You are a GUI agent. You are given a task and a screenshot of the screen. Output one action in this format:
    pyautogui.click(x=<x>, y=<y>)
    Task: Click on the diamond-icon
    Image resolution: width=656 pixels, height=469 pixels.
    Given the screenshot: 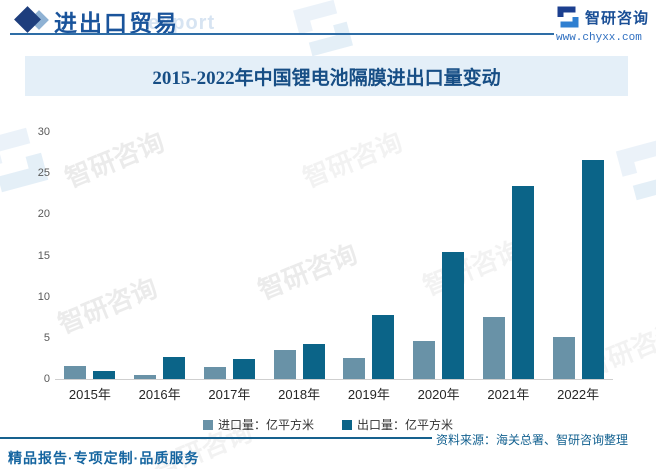 What is the action you would take?
    pyautogui.click(x=35, y=19)
    